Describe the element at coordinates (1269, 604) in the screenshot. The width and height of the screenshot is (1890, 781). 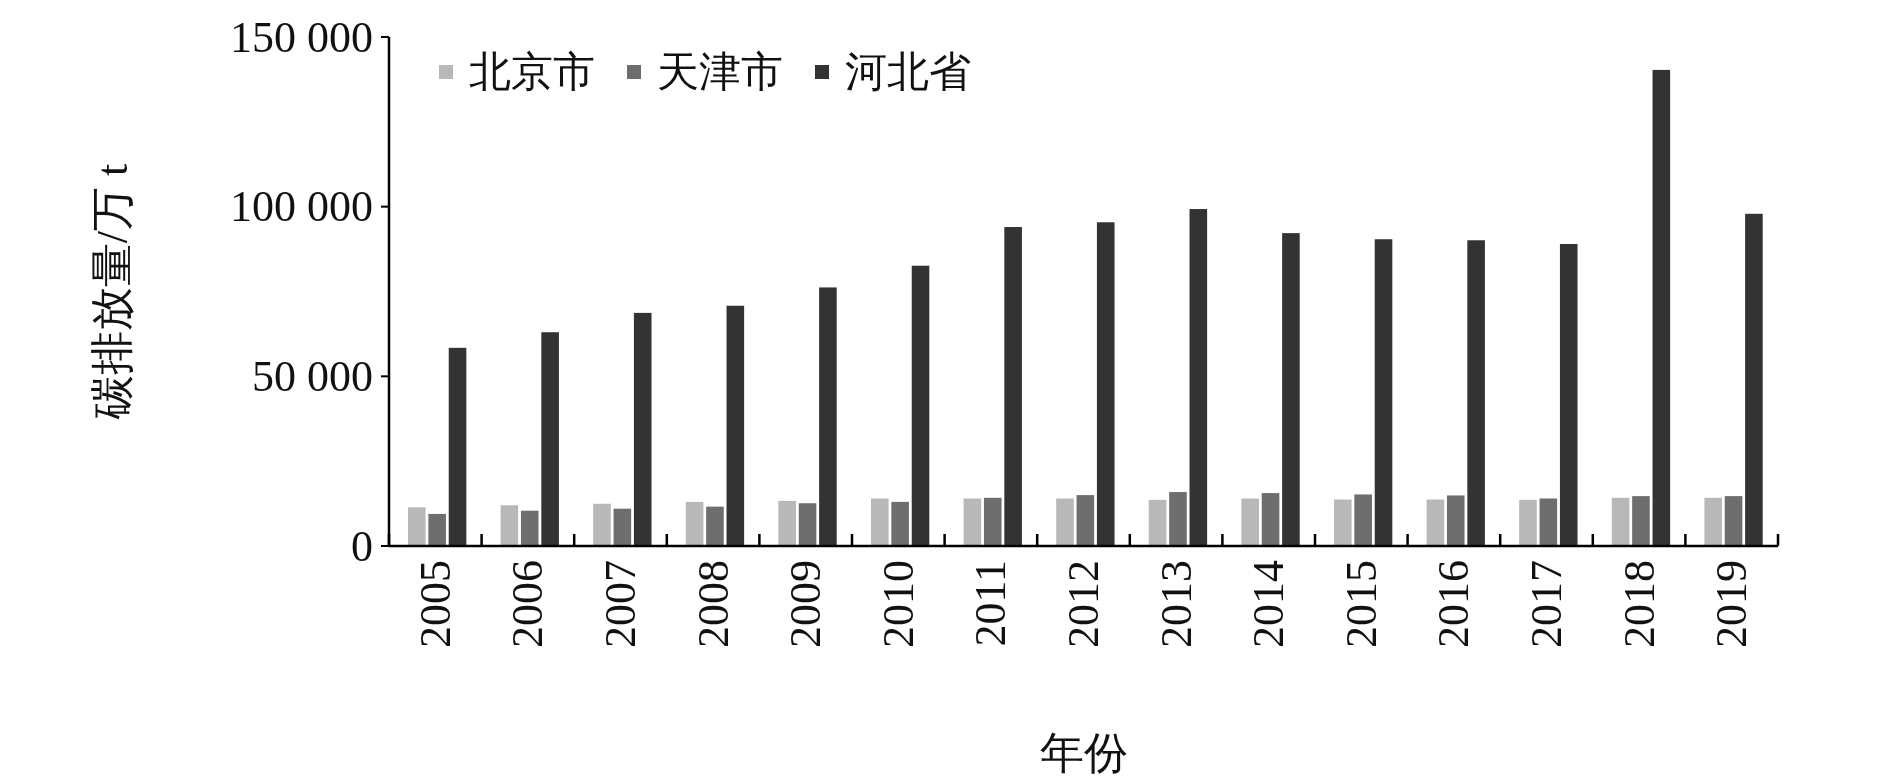
I see `x-tick-label: 2014` at that location.